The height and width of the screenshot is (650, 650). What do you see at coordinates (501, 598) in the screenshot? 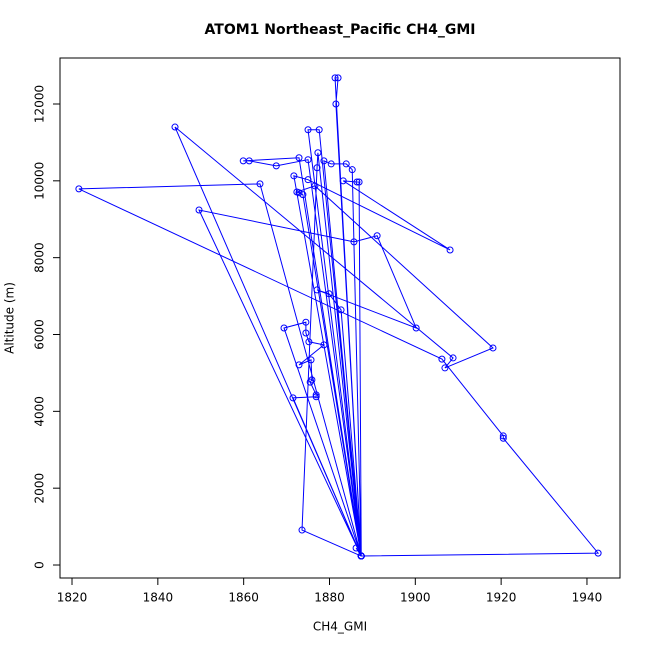
I see `x-tick-label: 1920` at bounding box center [501, 598].